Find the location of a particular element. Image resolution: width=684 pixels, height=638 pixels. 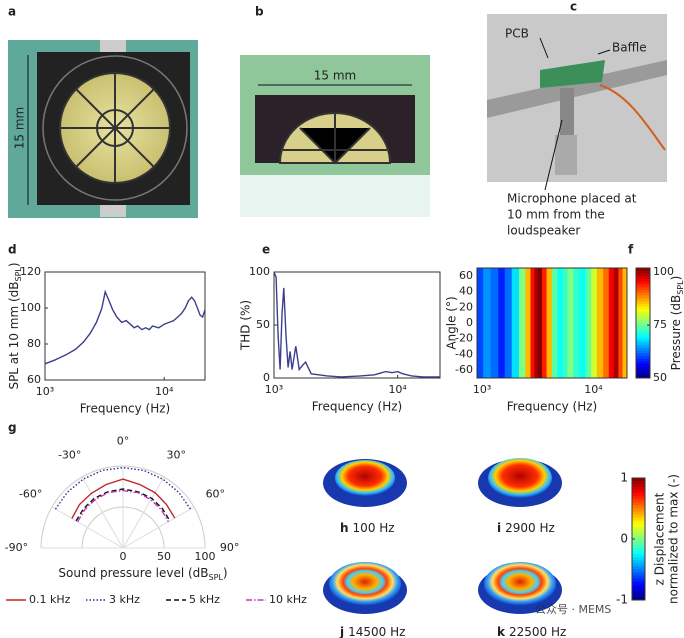

angle-tick-label: 30° is located at coordinates (177, 455).